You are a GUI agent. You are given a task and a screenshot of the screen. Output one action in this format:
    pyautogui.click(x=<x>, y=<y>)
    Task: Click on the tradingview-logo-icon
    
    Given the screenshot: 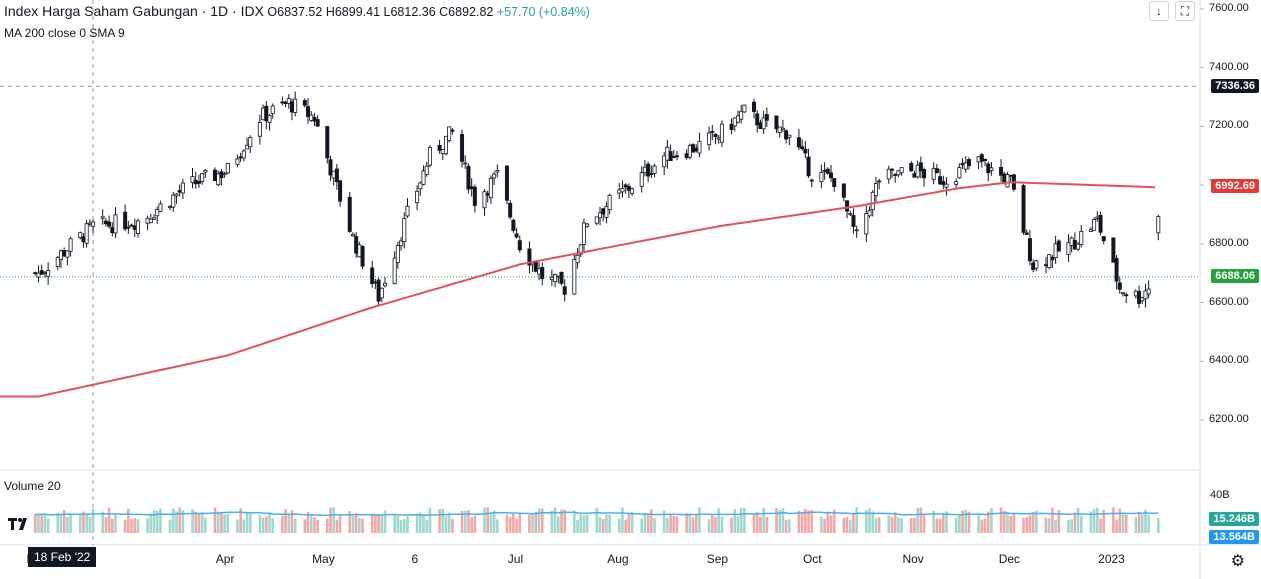 What is the action you would take?
    pyautogui.click(x=19, y=523)
    